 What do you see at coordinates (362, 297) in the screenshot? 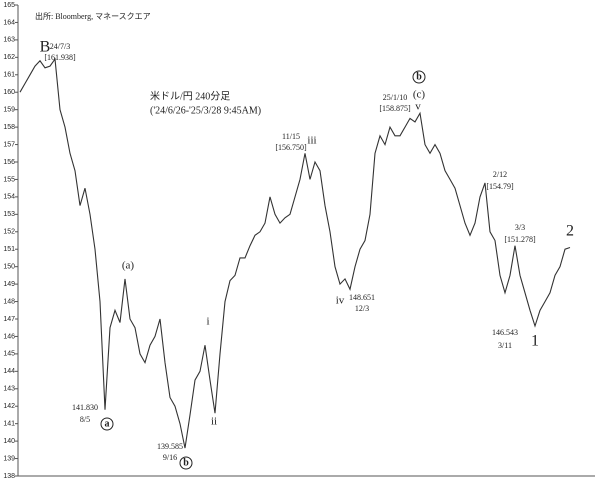
I see `annotation: 148.651` at bounding box center [362, 297].